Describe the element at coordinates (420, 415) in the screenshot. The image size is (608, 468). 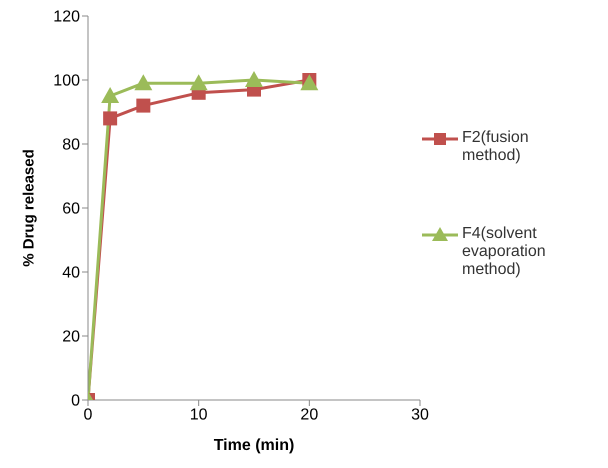
I see `x-tick-label: 30` at that location.